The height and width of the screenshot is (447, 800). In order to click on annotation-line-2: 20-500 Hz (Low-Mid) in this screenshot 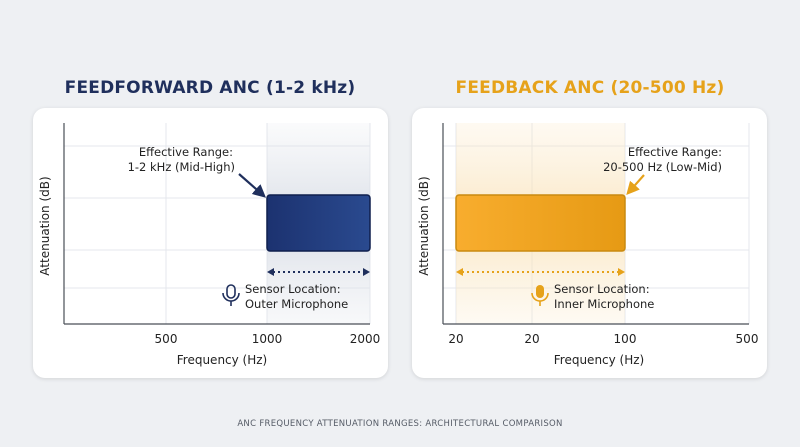, I will do `click(662, 167)`.